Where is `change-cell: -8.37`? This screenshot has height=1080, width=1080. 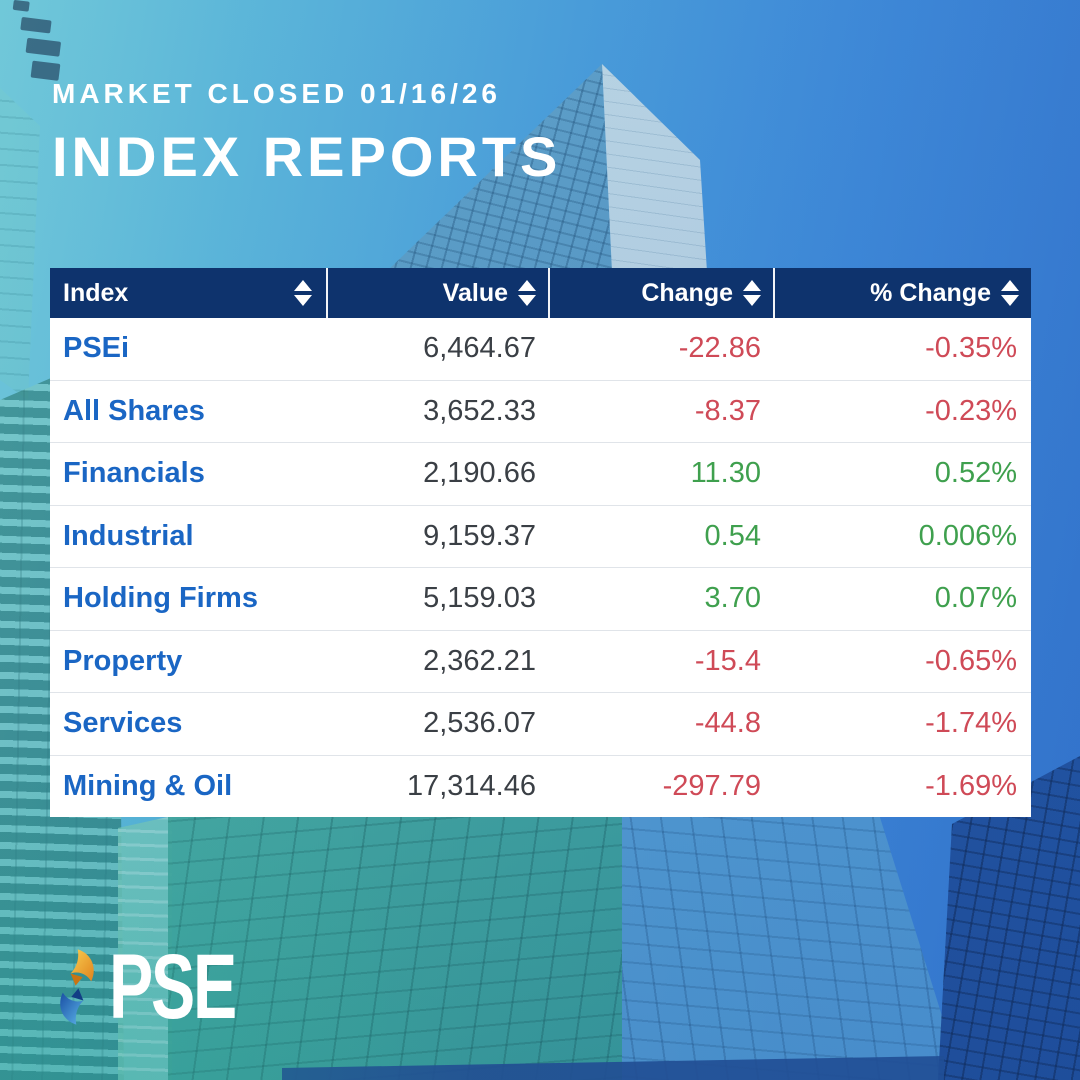 change-cell: -8.37 is located at coordinates (727, 410).